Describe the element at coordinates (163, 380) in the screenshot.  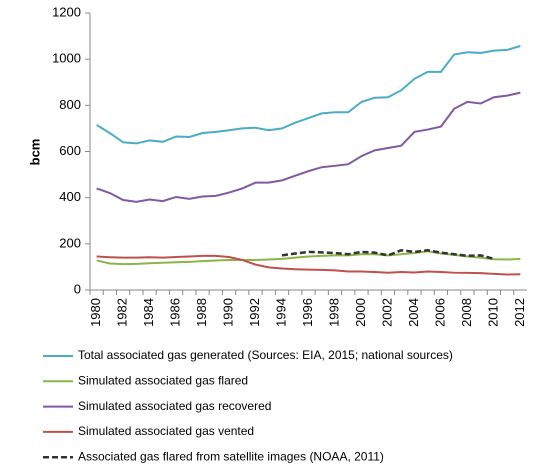
I see `legend-label: Simulated associated gas flared` at that location.